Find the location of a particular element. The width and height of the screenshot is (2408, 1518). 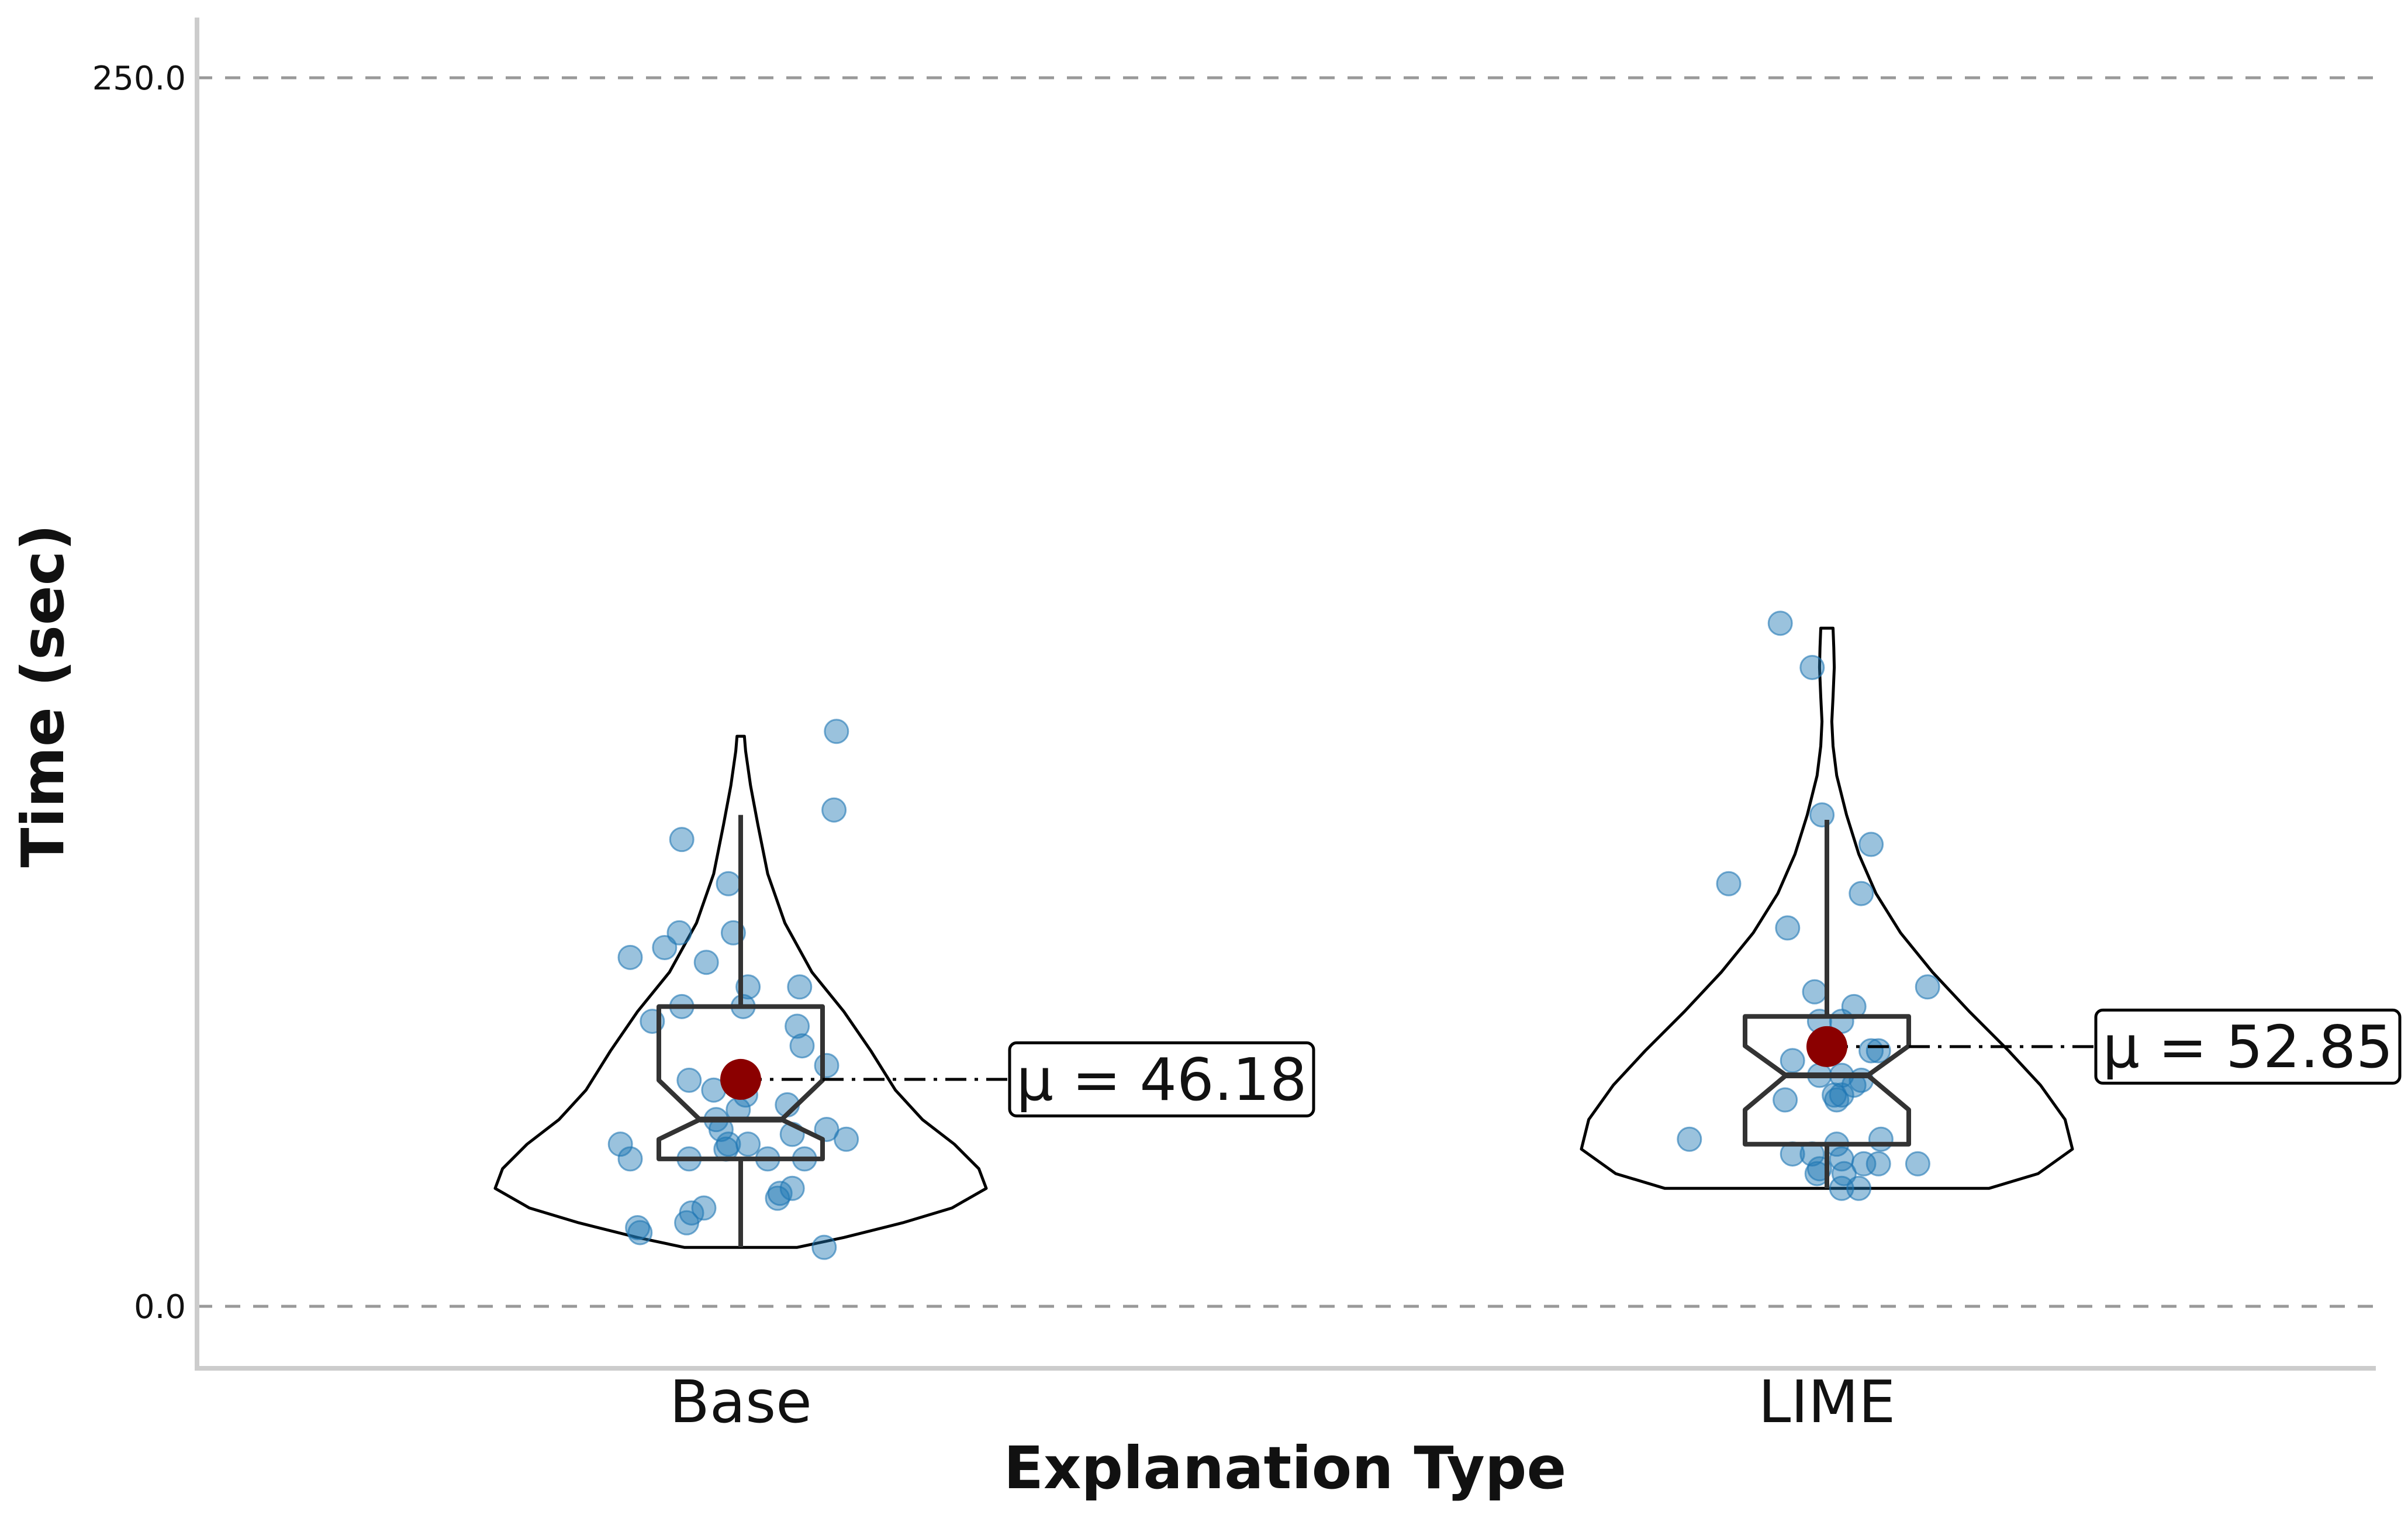

mean-label: μ = 52.85 is located at coordinates (2247, 1047).